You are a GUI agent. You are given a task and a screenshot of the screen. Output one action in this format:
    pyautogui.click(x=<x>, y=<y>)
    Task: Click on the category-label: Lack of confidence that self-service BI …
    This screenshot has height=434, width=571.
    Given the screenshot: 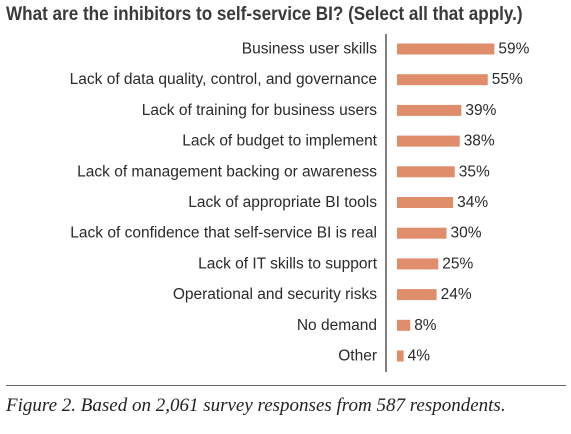 What is the action you would take?
    pyautogui.click(x=223, y=233)
    